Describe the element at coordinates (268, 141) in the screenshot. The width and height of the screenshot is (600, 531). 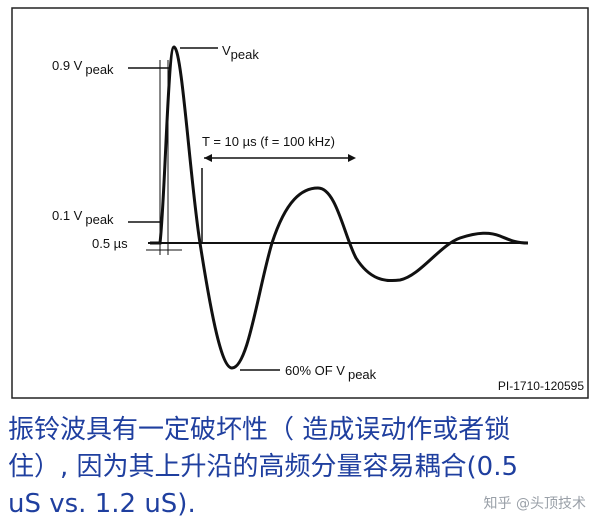
I see `label: T = 10 µs (f = 100 kHz)` at that location.